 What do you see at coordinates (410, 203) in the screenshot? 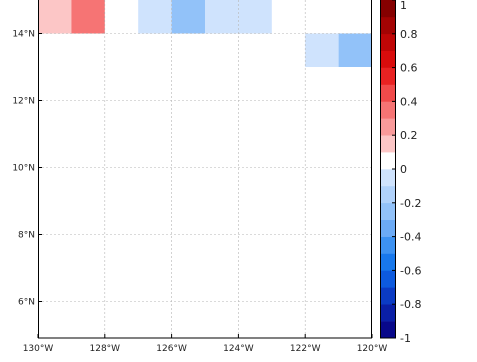
I see `colorbar-tick-label: -0.2` at bounding box center [410, 203].